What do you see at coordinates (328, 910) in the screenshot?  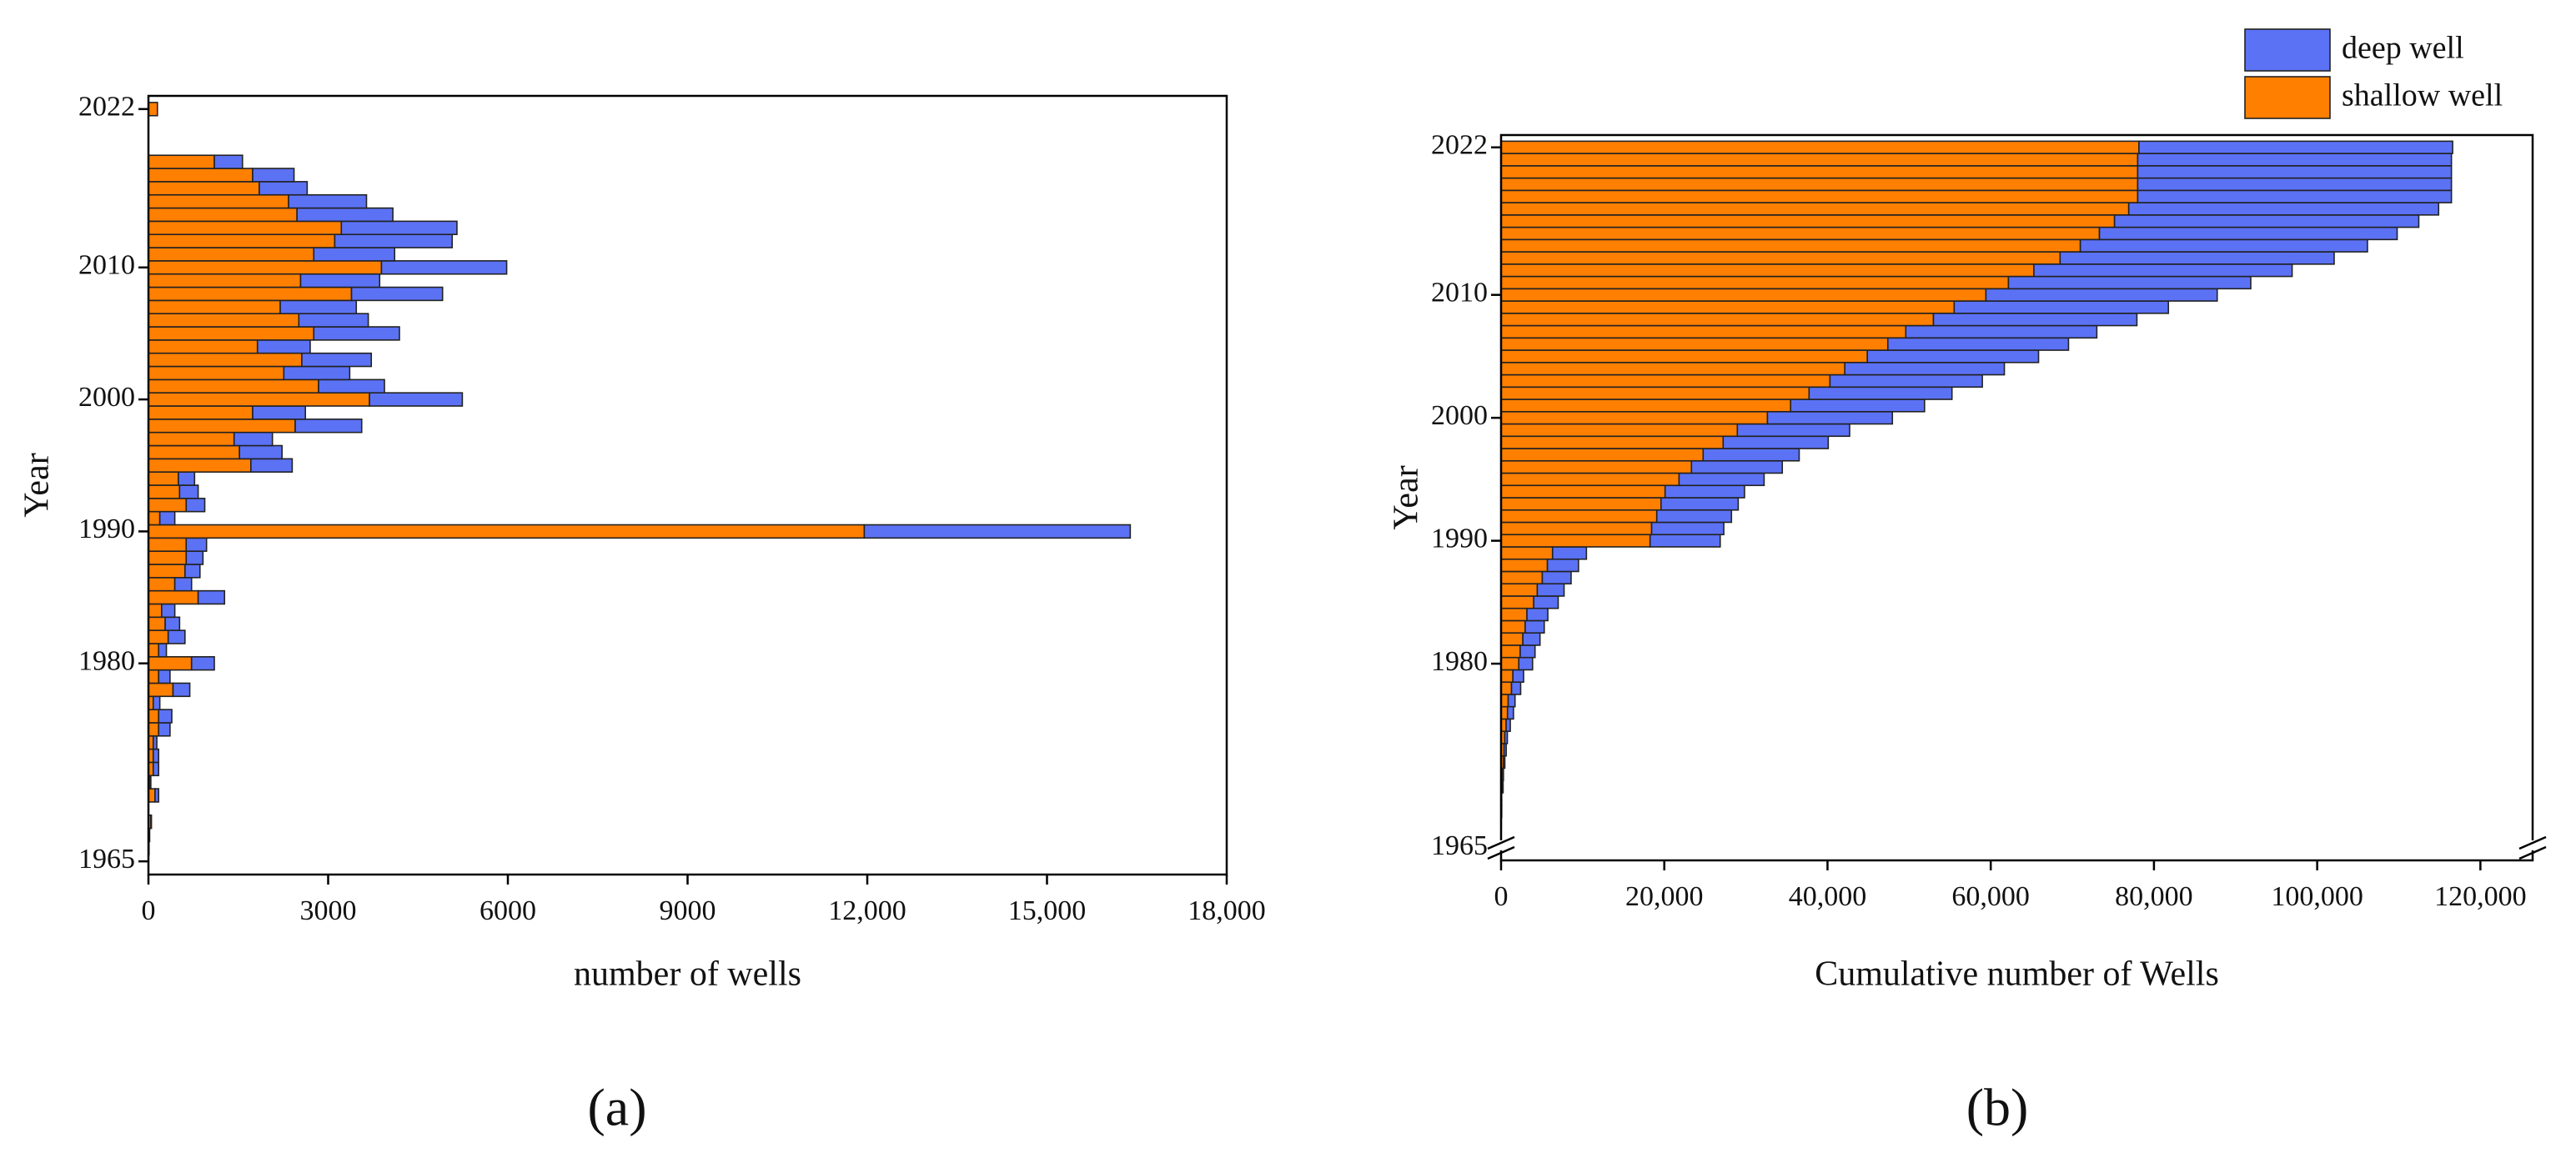 I see `x-tick-label: 3000` at bounding box center [328, 910].